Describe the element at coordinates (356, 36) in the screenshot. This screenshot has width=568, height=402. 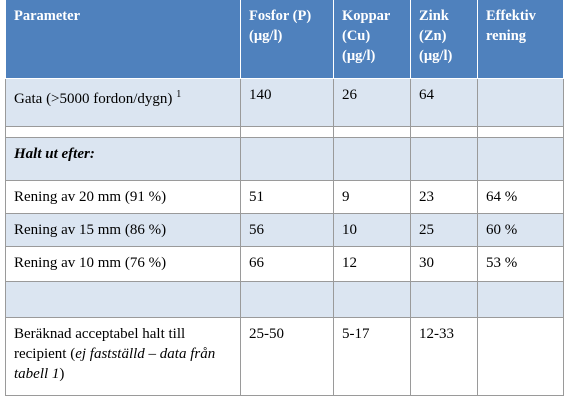
I see `header-text: (Cu)` at that location.